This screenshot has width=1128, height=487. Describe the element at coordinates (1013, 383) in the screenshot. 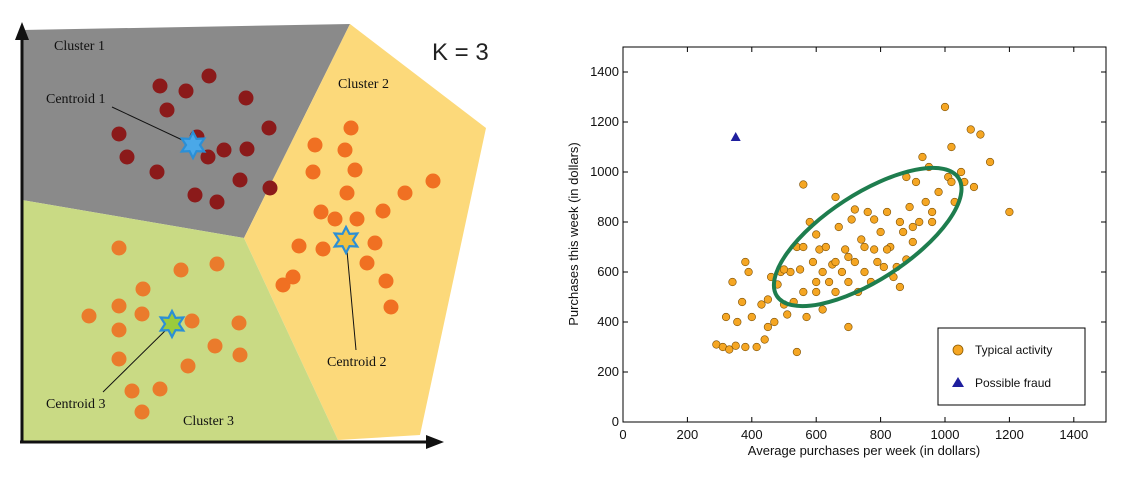

I see `legend-label-fraud: Possible fraud` at that location.